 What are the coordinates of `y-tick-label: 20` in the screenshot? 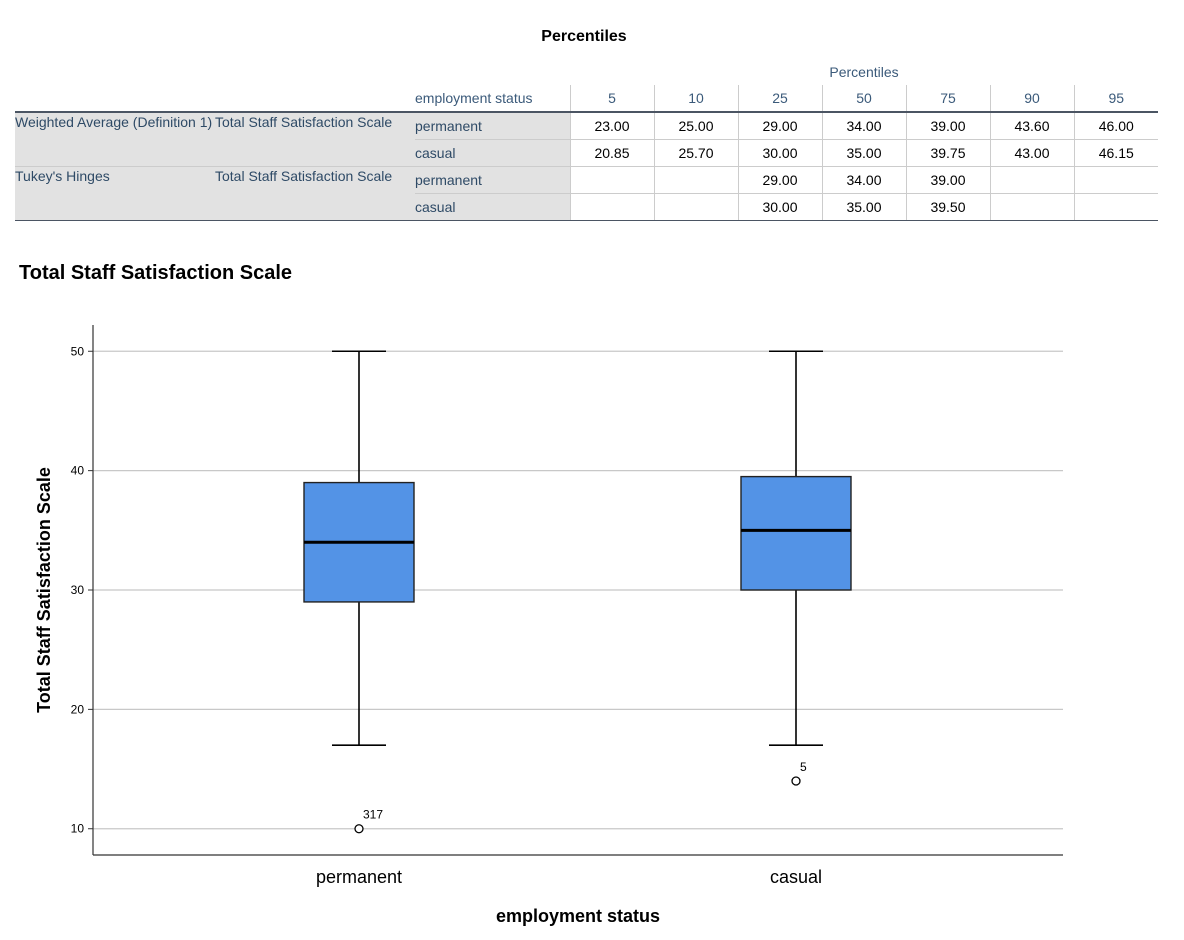 It's located at (78, 709).